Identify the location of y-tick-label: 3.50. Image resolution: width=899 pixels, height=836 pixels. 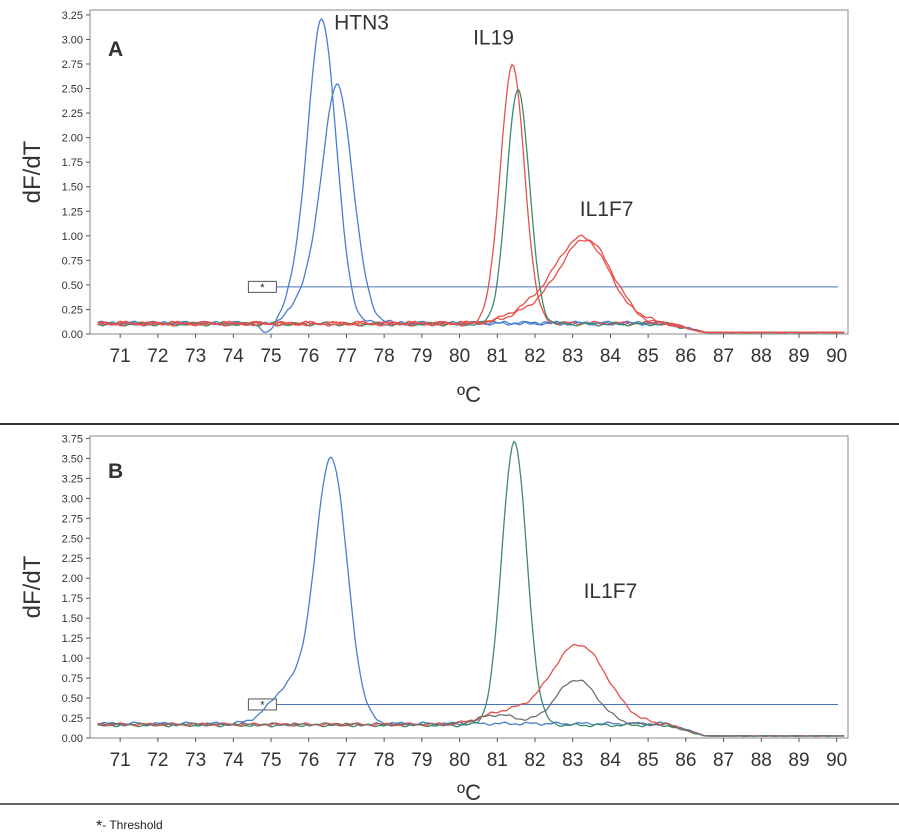
(72, 459).